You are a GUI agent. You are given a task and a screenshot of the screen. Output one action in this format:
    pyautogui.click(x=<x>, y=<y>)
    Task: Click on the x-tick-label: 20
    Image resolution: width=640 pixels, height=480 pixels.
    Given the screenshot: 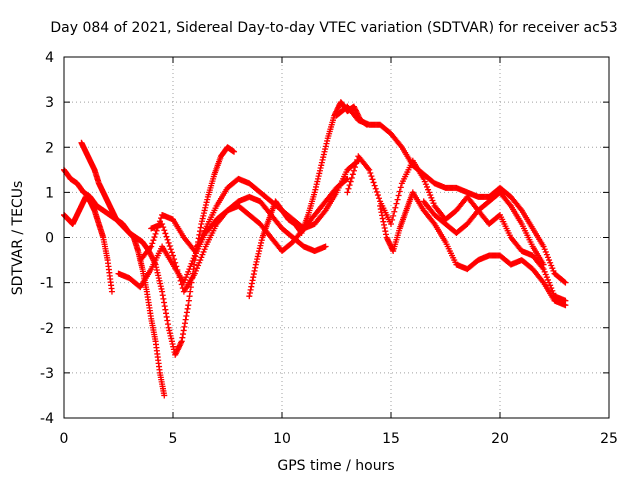 What is the action you would take?
    pyautogui.click(x=500, y=439)
    